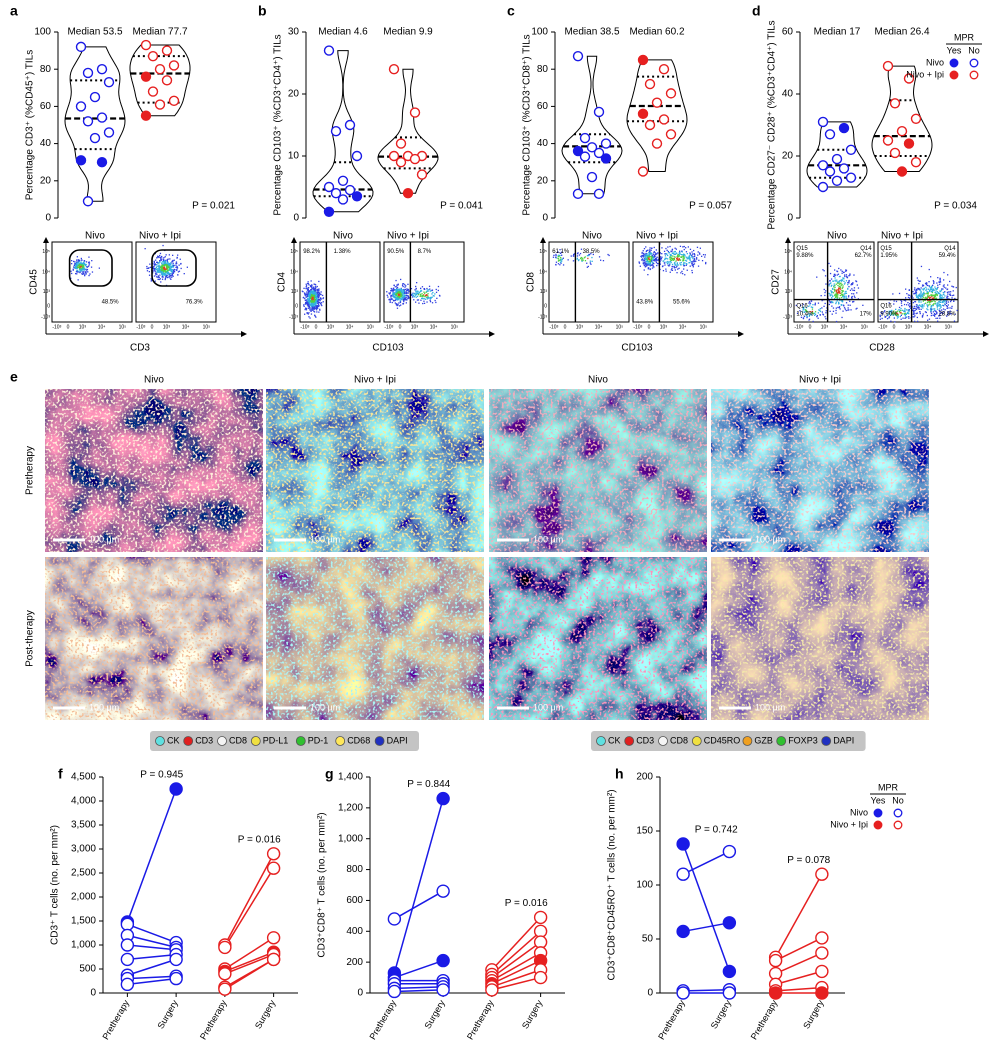 The height and width of the screenshot is (1050, 994). Describe the element at coordinates (772, 124) in the screenshot. I see `y-axis-label: Percentage CD27⁻ CD28⁺ (%CD3⁺CD4⁺) TILs` at that location.